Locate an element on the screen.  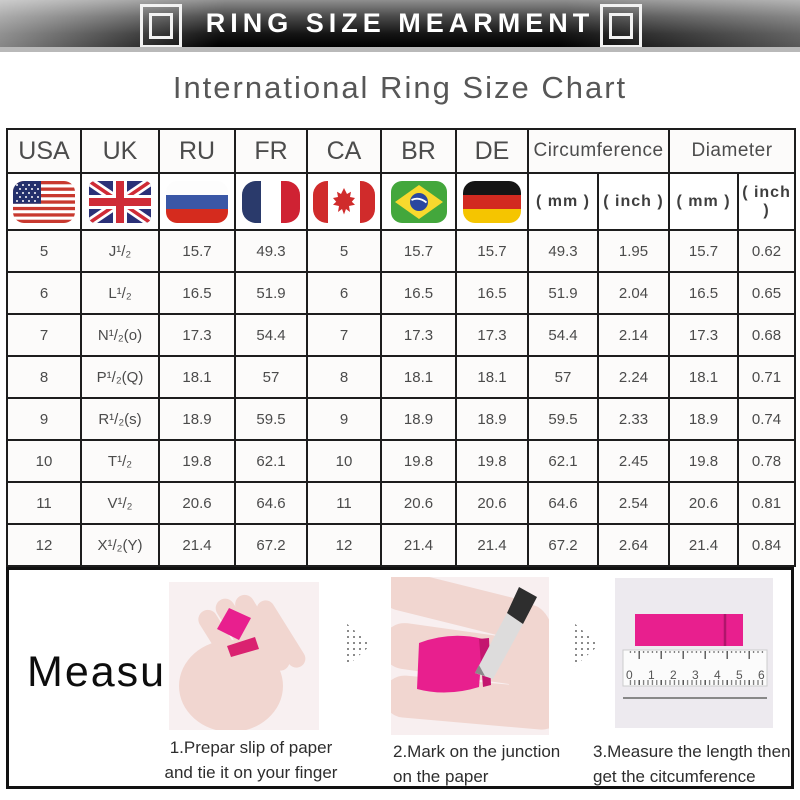
canada-flag-icon is located at coordinates (344, 201).